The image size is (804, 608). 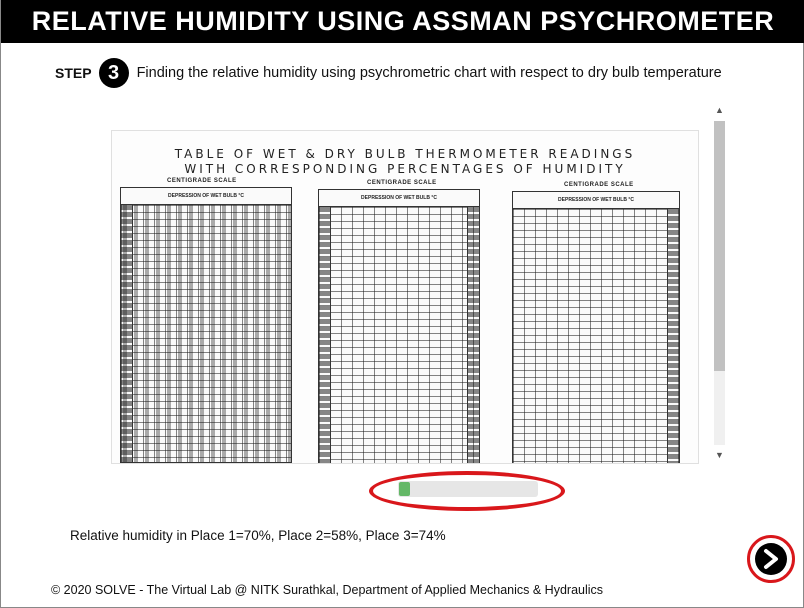 What do you see at coordinates (202, 181) in the screenshot?
I see `scale-label-1: CENTIGRADE SCALE` at bounding box center [202, 181].